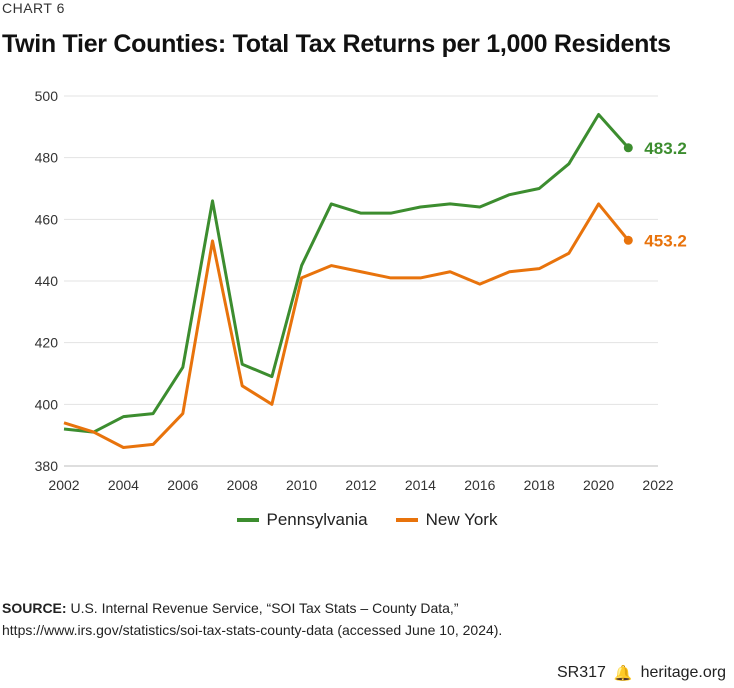 The height and width of the screenshot is (688, 734). Describe the element at coordinates (47, 343) in the screenshot. I see `y-tick-label: 420` at that location.